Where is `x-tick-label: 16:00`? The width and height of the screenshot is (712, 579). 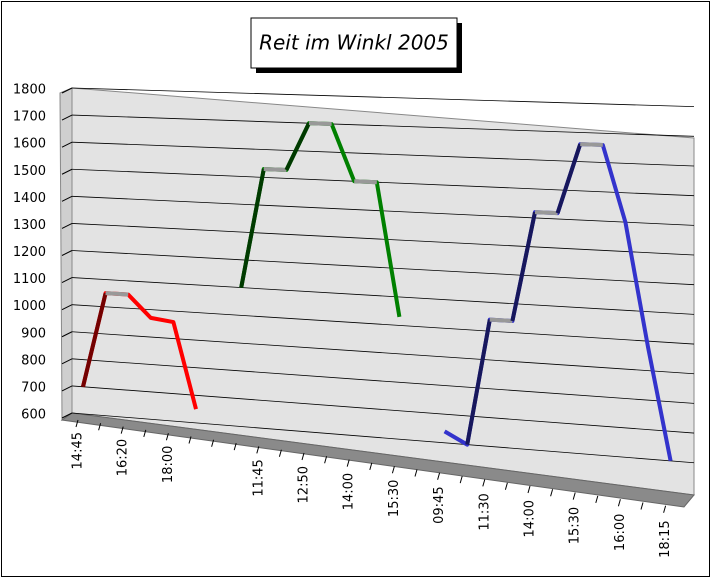 x-tick-label: 16:00 is located at coordinates (620, 532).